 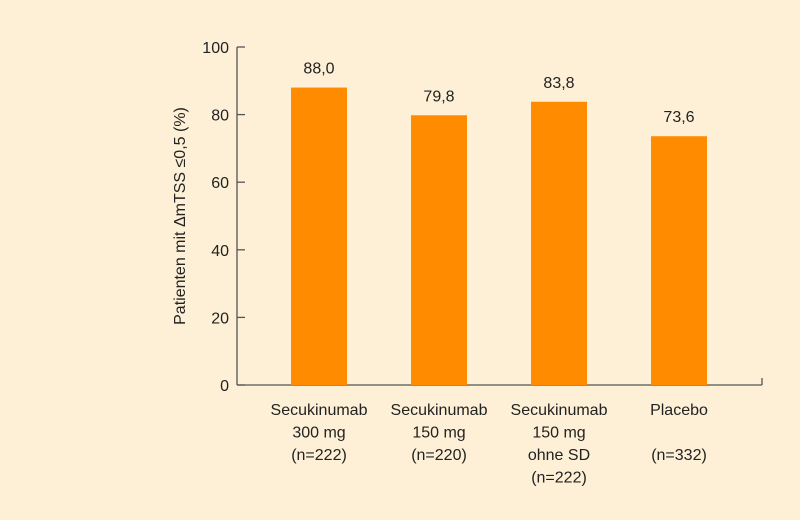 I want to click on data-label: 83,8, so click(x=558, y=83).